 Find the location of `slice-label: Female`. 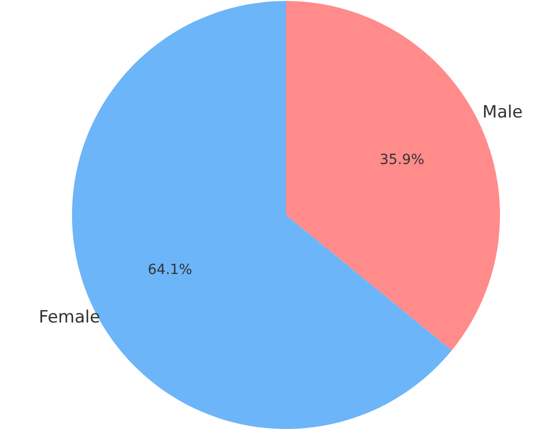

slice-label: Female is located at coordinates (69, 318).